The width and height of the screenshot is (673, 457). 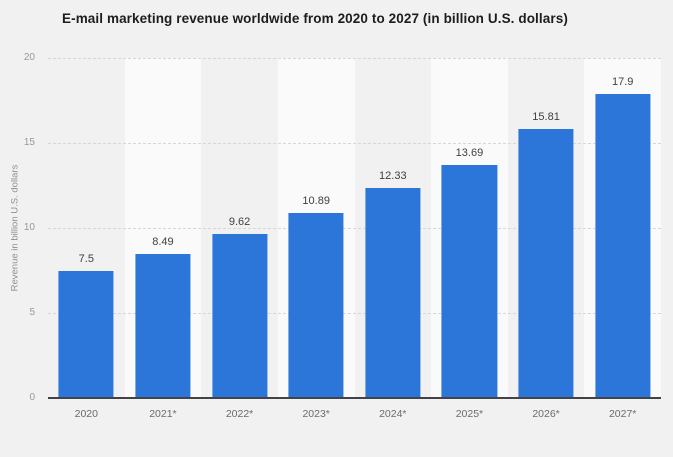 I want to click on bar-2021, so click(x=163, y=325).